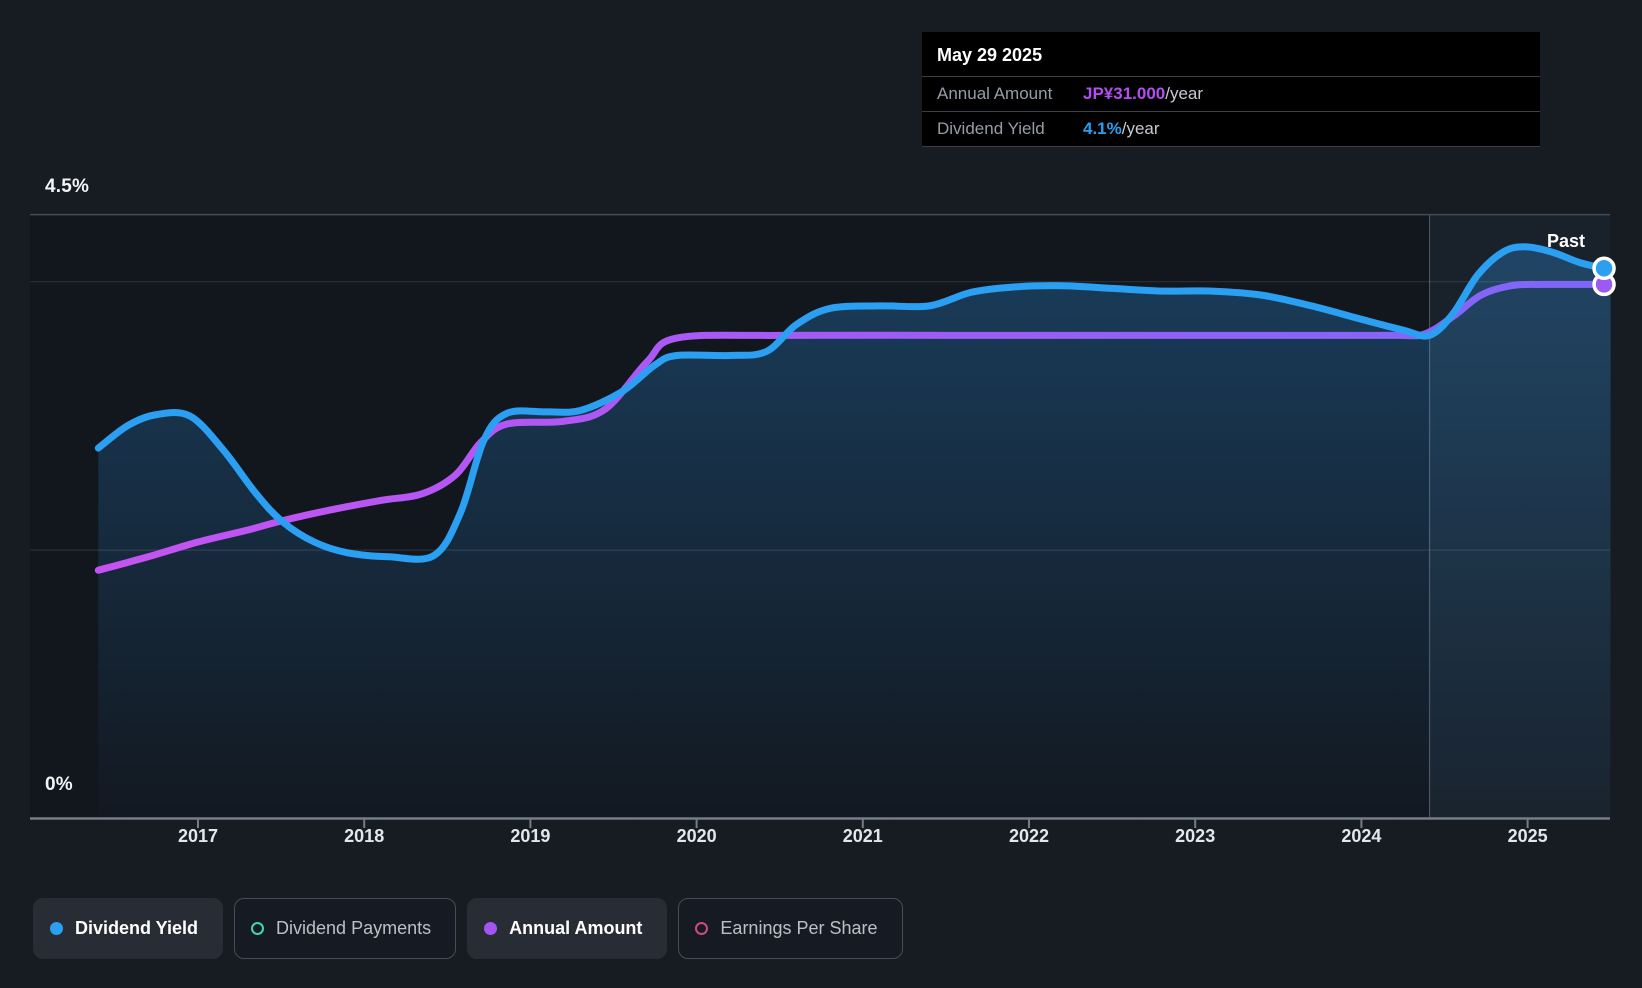  What do you see at coordinates (799, 928) in the screenshot?
I see `legend-label: Earnings Per Share` at bounding box center [799, 928].